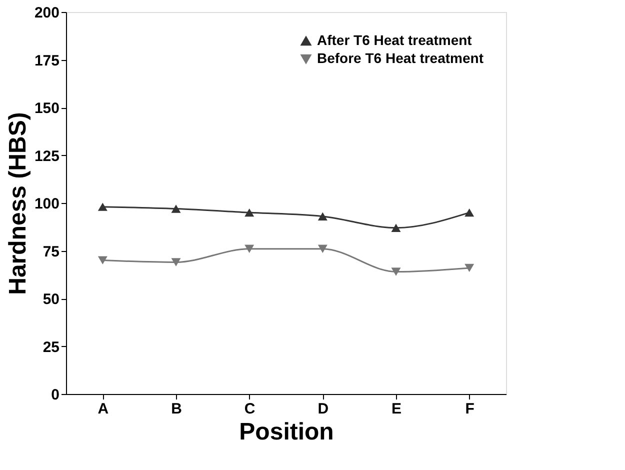  What do you see at coordinates (51, 251) in the screenshot?
I see `y-tick-label: 75` at bounding box center [51, 251].